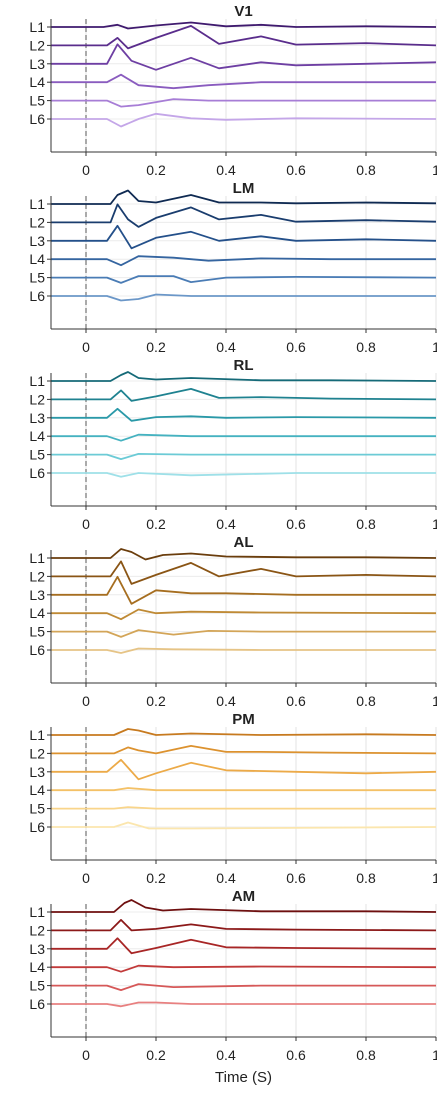 This screenshot has width=437, height=1103. What do you see at coordinates (244, 365) in the screenshot?
I see `panel-title: RL` at bounding box center [244, 365].